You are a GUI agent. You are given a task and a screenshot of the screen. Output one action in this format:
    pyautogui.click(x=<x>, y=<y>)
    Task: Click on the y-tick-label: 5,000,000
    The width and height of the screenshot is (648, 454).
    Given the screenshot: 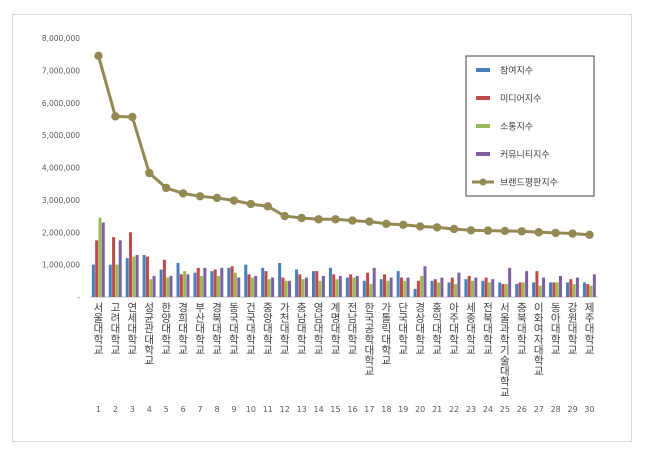 What is the action you would take?
    pyautogui.click(x=61, y=135)
    